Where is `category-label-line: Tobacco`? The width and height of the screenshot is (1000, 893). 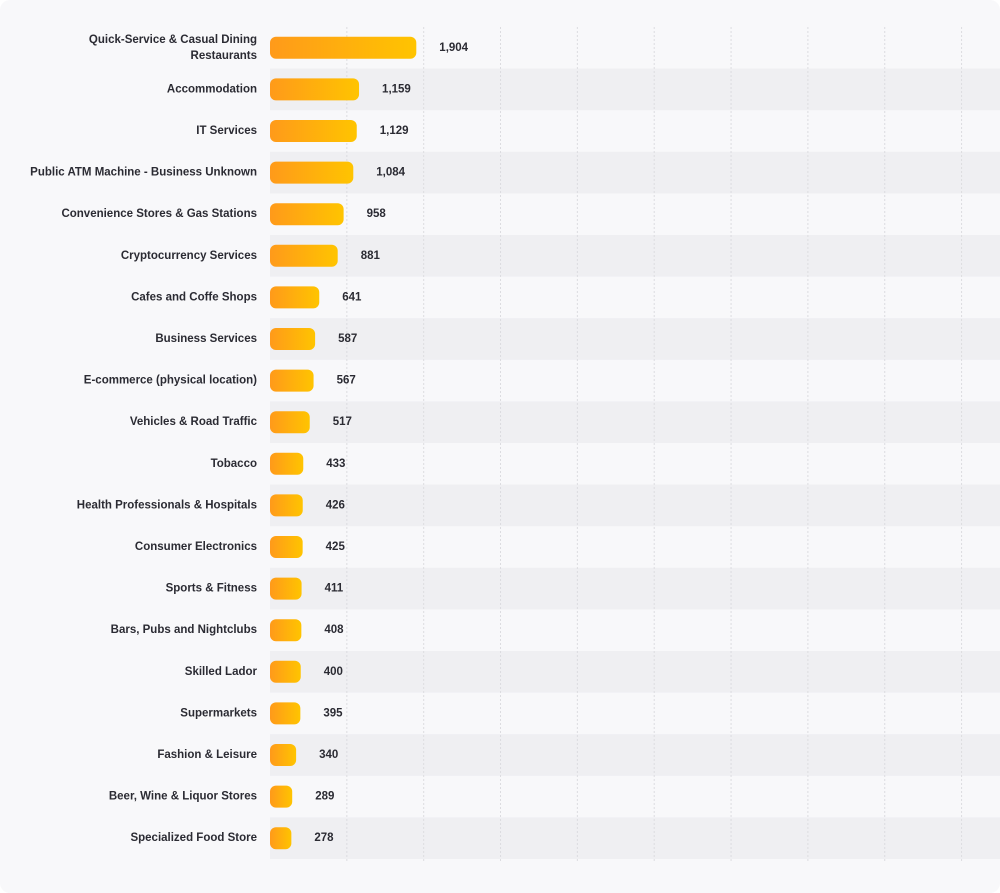
category-label-line: Tobacco is located at coordinates (234, 464).